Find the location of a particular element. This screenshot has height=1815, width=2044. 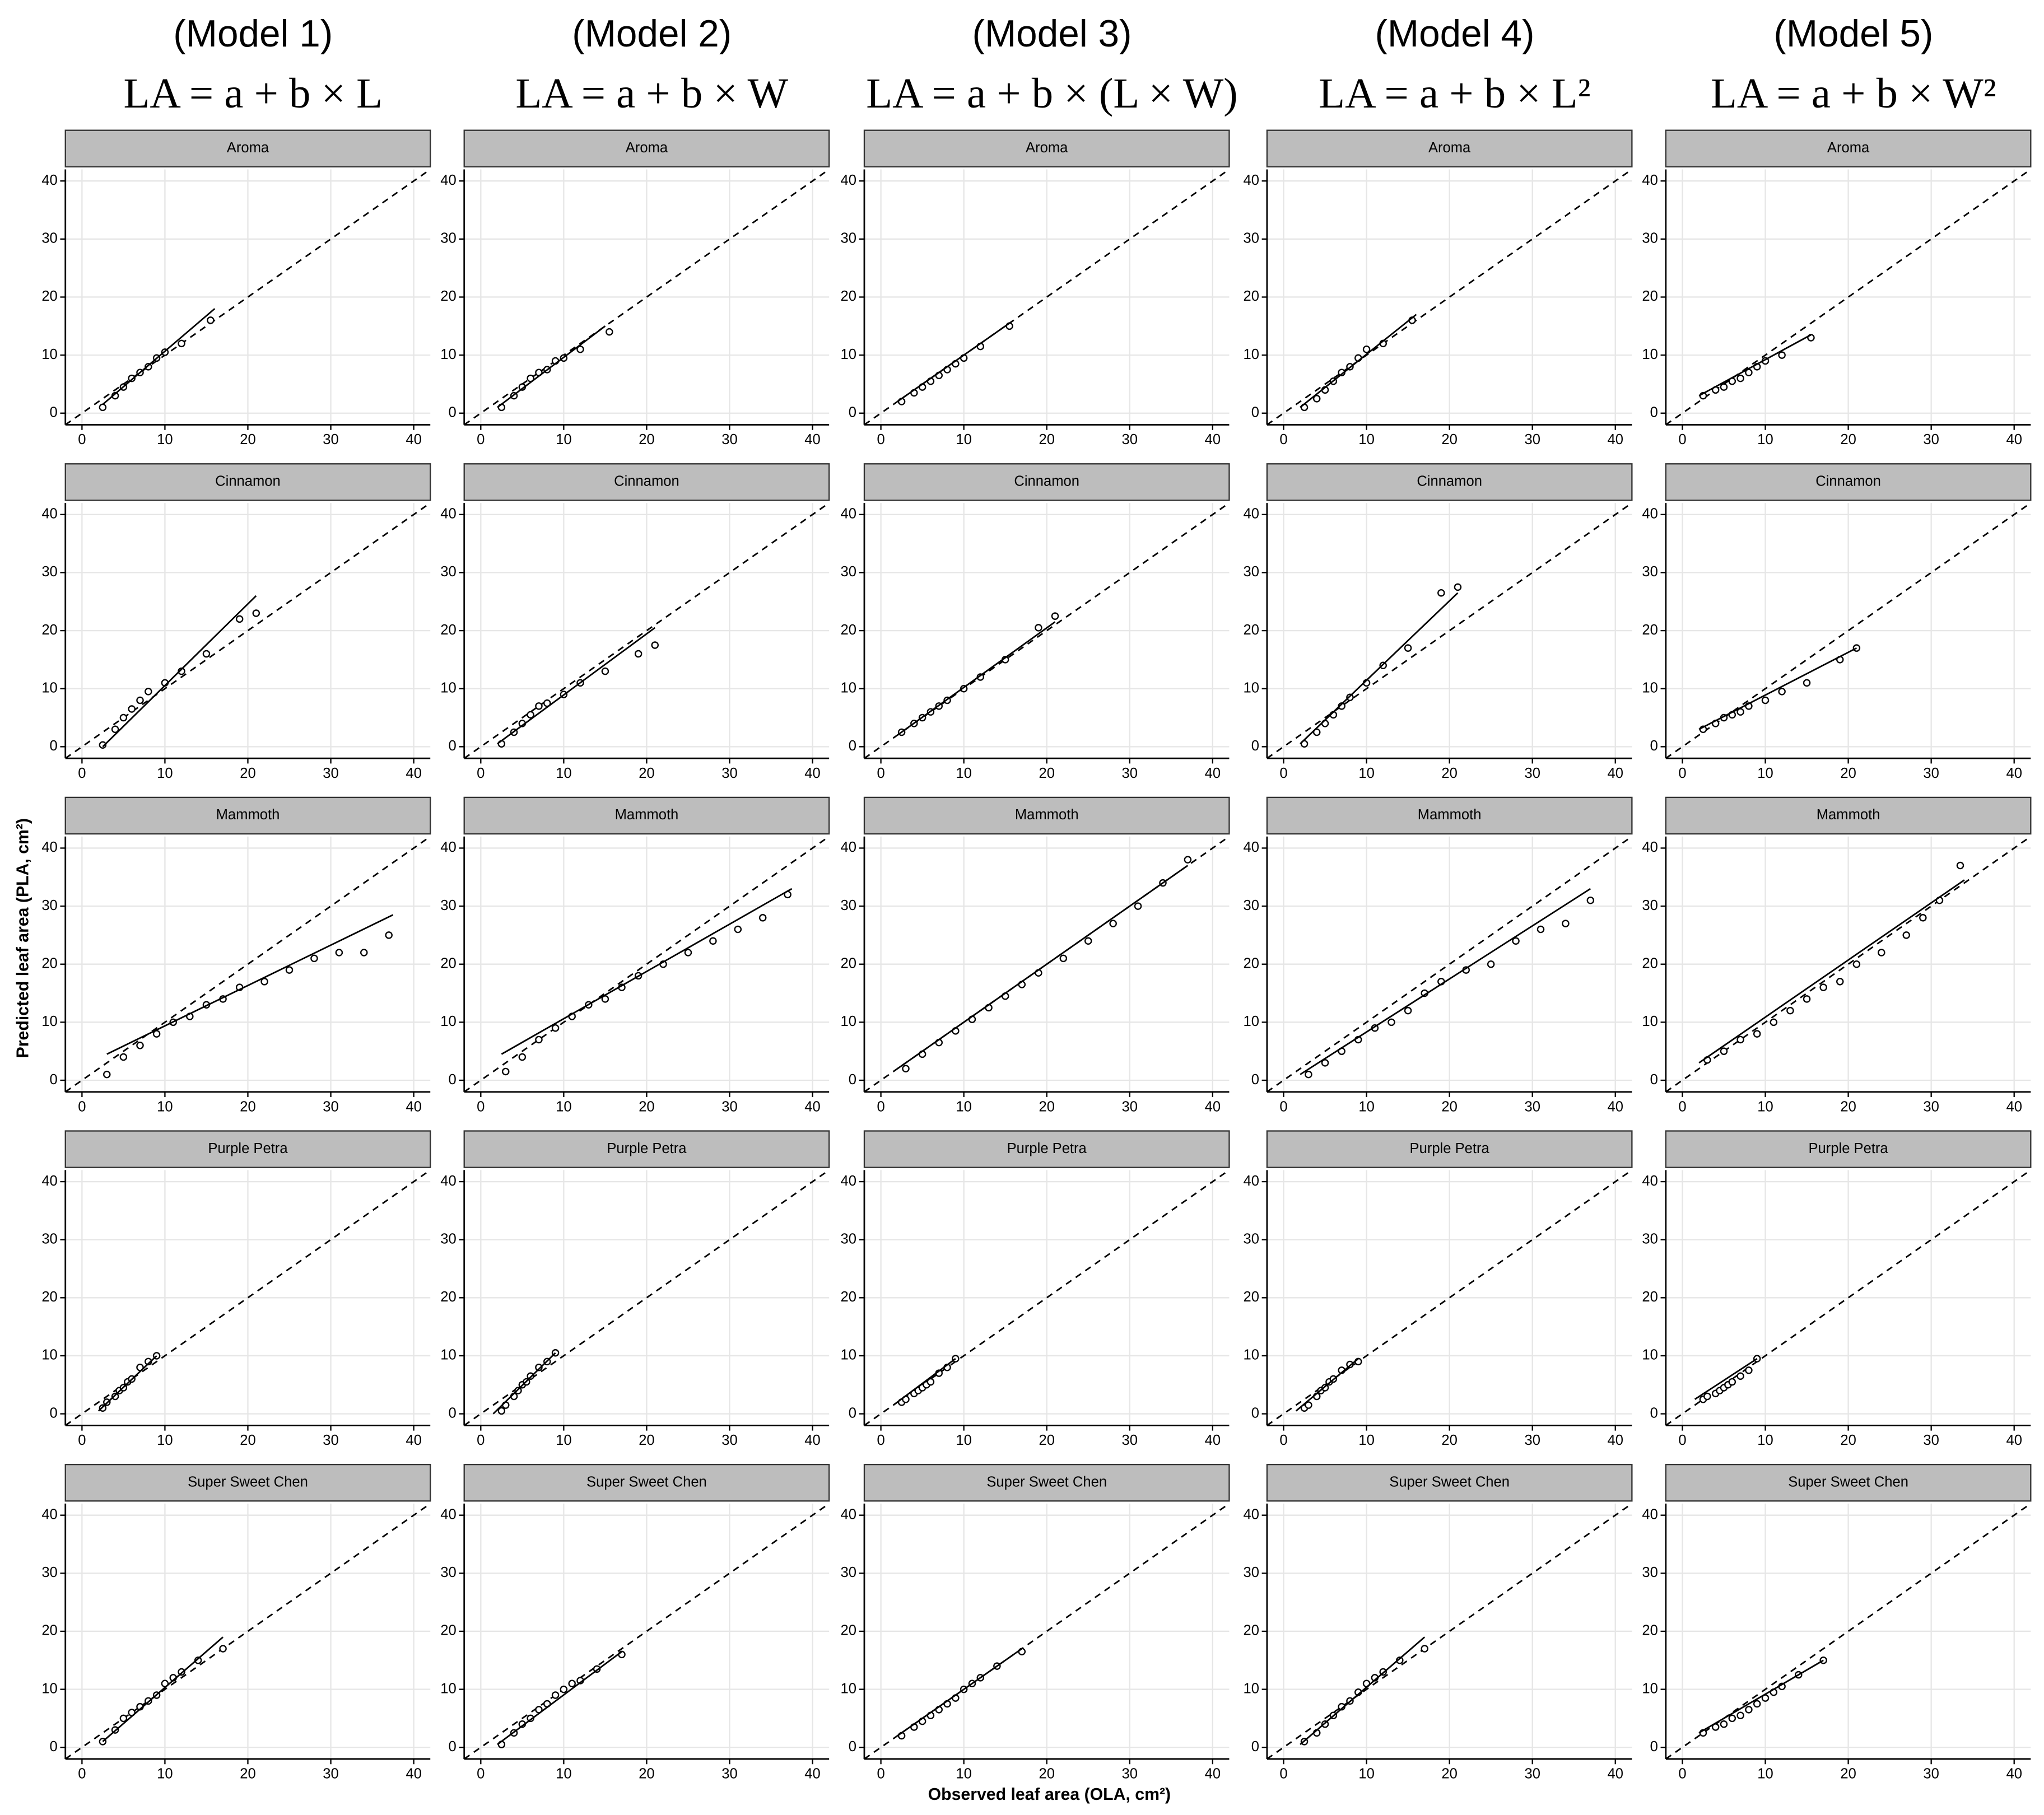

model-formula: LA = a + b × L is located at coordinates (253, 93).